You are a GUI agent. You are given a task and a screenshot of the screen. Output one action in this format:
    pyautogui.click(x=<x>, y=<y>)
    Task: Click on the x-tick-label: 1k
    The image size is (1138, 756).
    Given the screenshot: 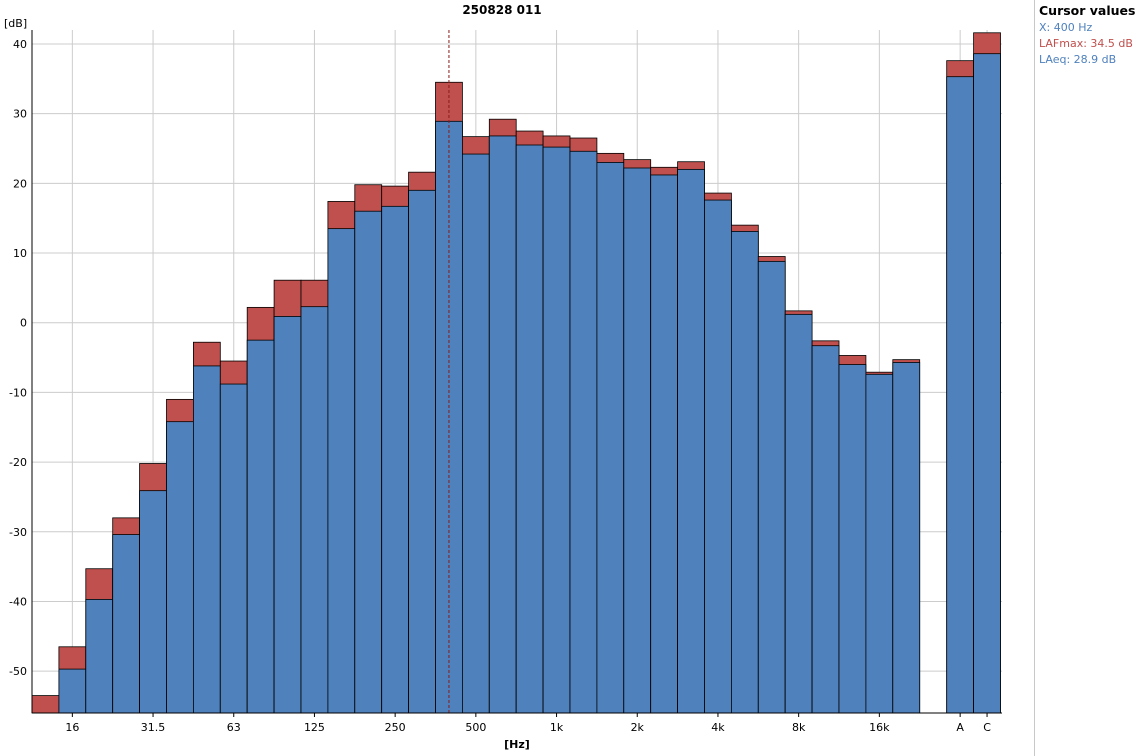 What is the action you would take?
    pyautogui.click(x=557, y=727)
    